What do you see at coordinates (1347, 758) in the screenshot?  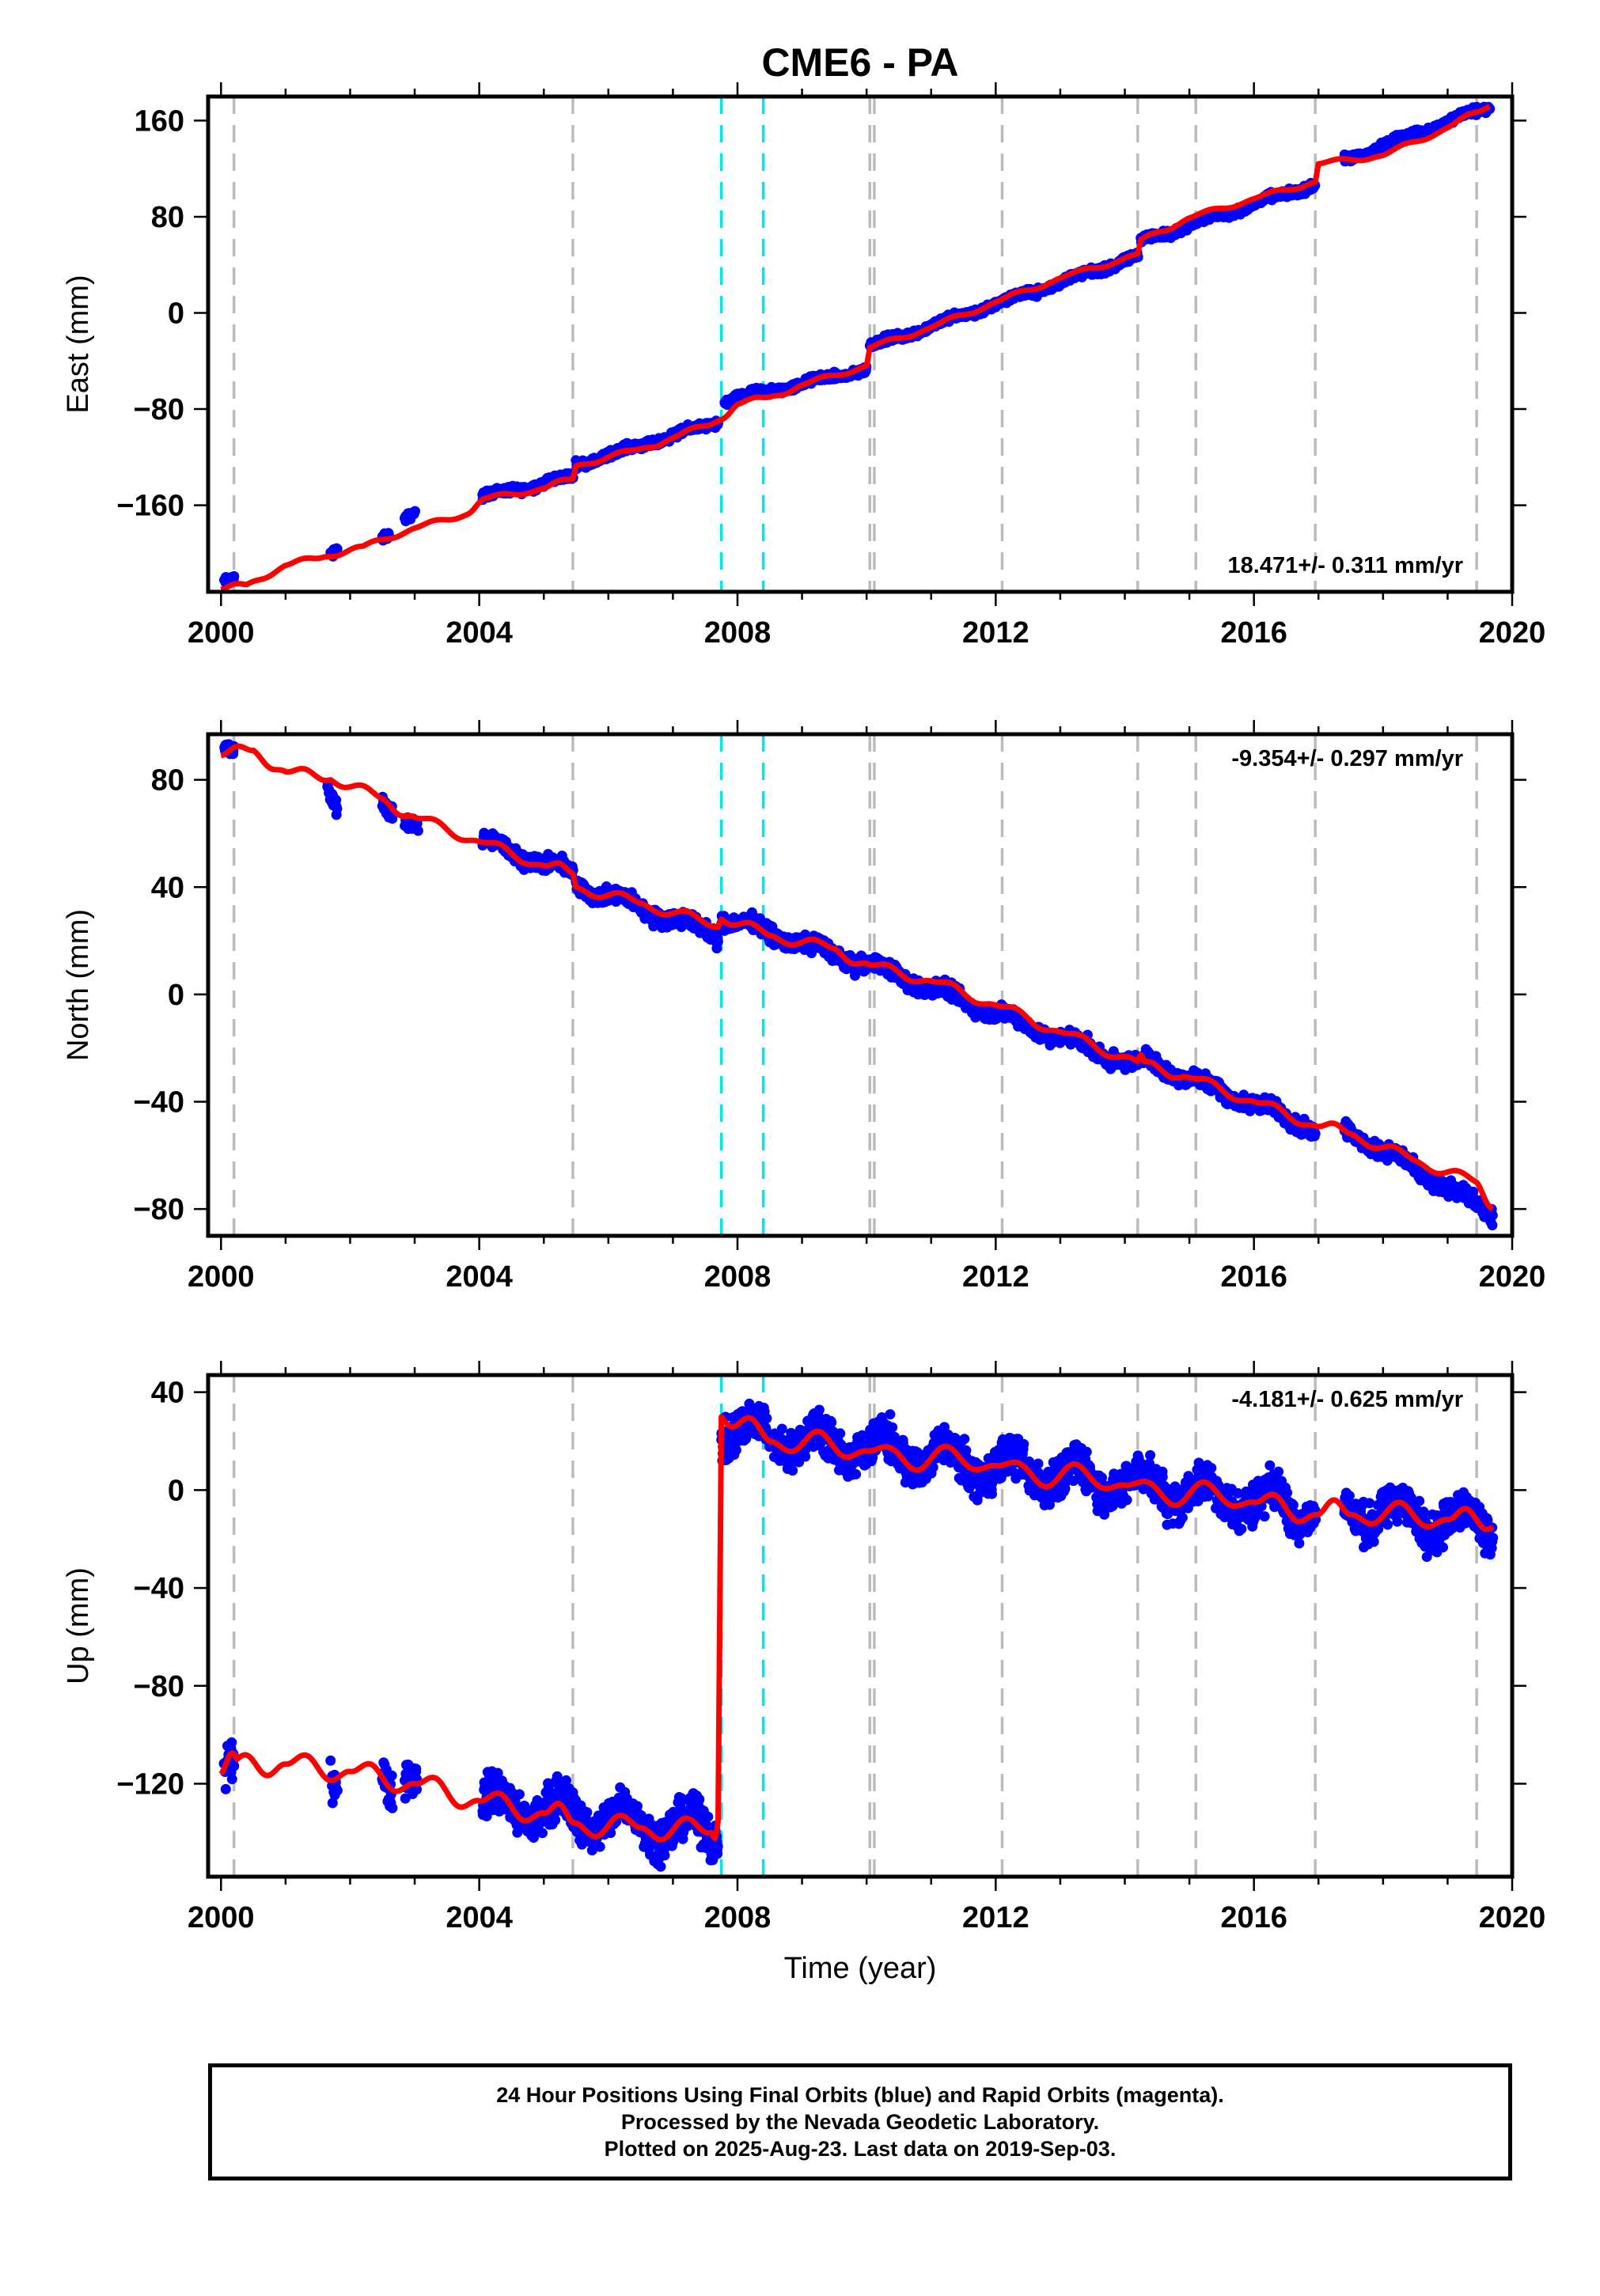 I see `rate-annotation: -9.354+/- 0.297 mm/yr` at bounding box center [1347, 758].